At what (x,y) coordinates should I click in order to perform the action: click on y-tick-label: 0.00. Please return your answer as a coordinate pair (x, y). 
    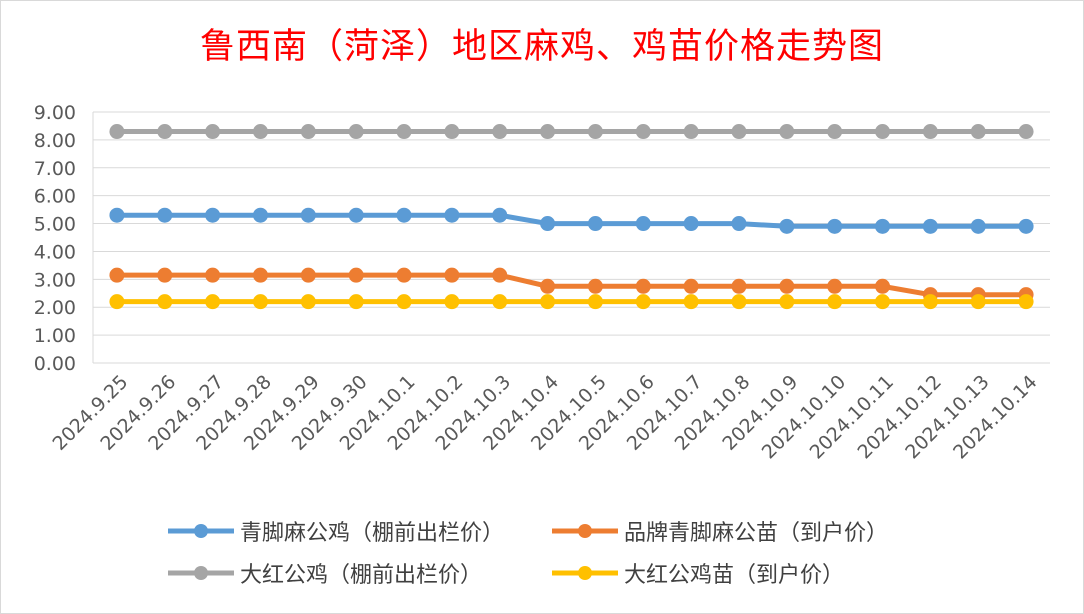
    Looking at the image, I should click on (55, 364).